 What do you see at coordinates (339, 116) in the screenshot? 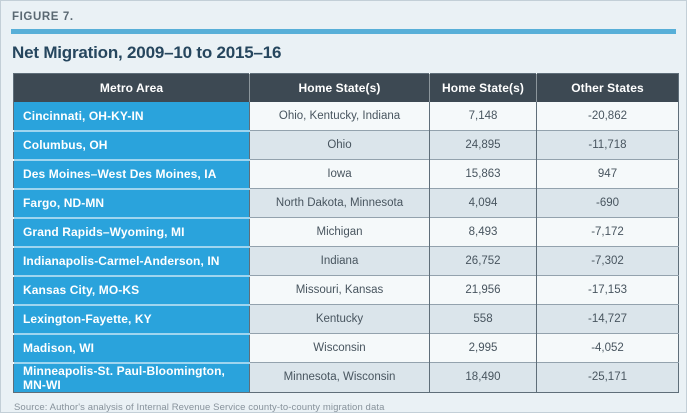
I see `home-states-cell: Ohio, Kentucky, Indiana` at bounding box center [339, 116].